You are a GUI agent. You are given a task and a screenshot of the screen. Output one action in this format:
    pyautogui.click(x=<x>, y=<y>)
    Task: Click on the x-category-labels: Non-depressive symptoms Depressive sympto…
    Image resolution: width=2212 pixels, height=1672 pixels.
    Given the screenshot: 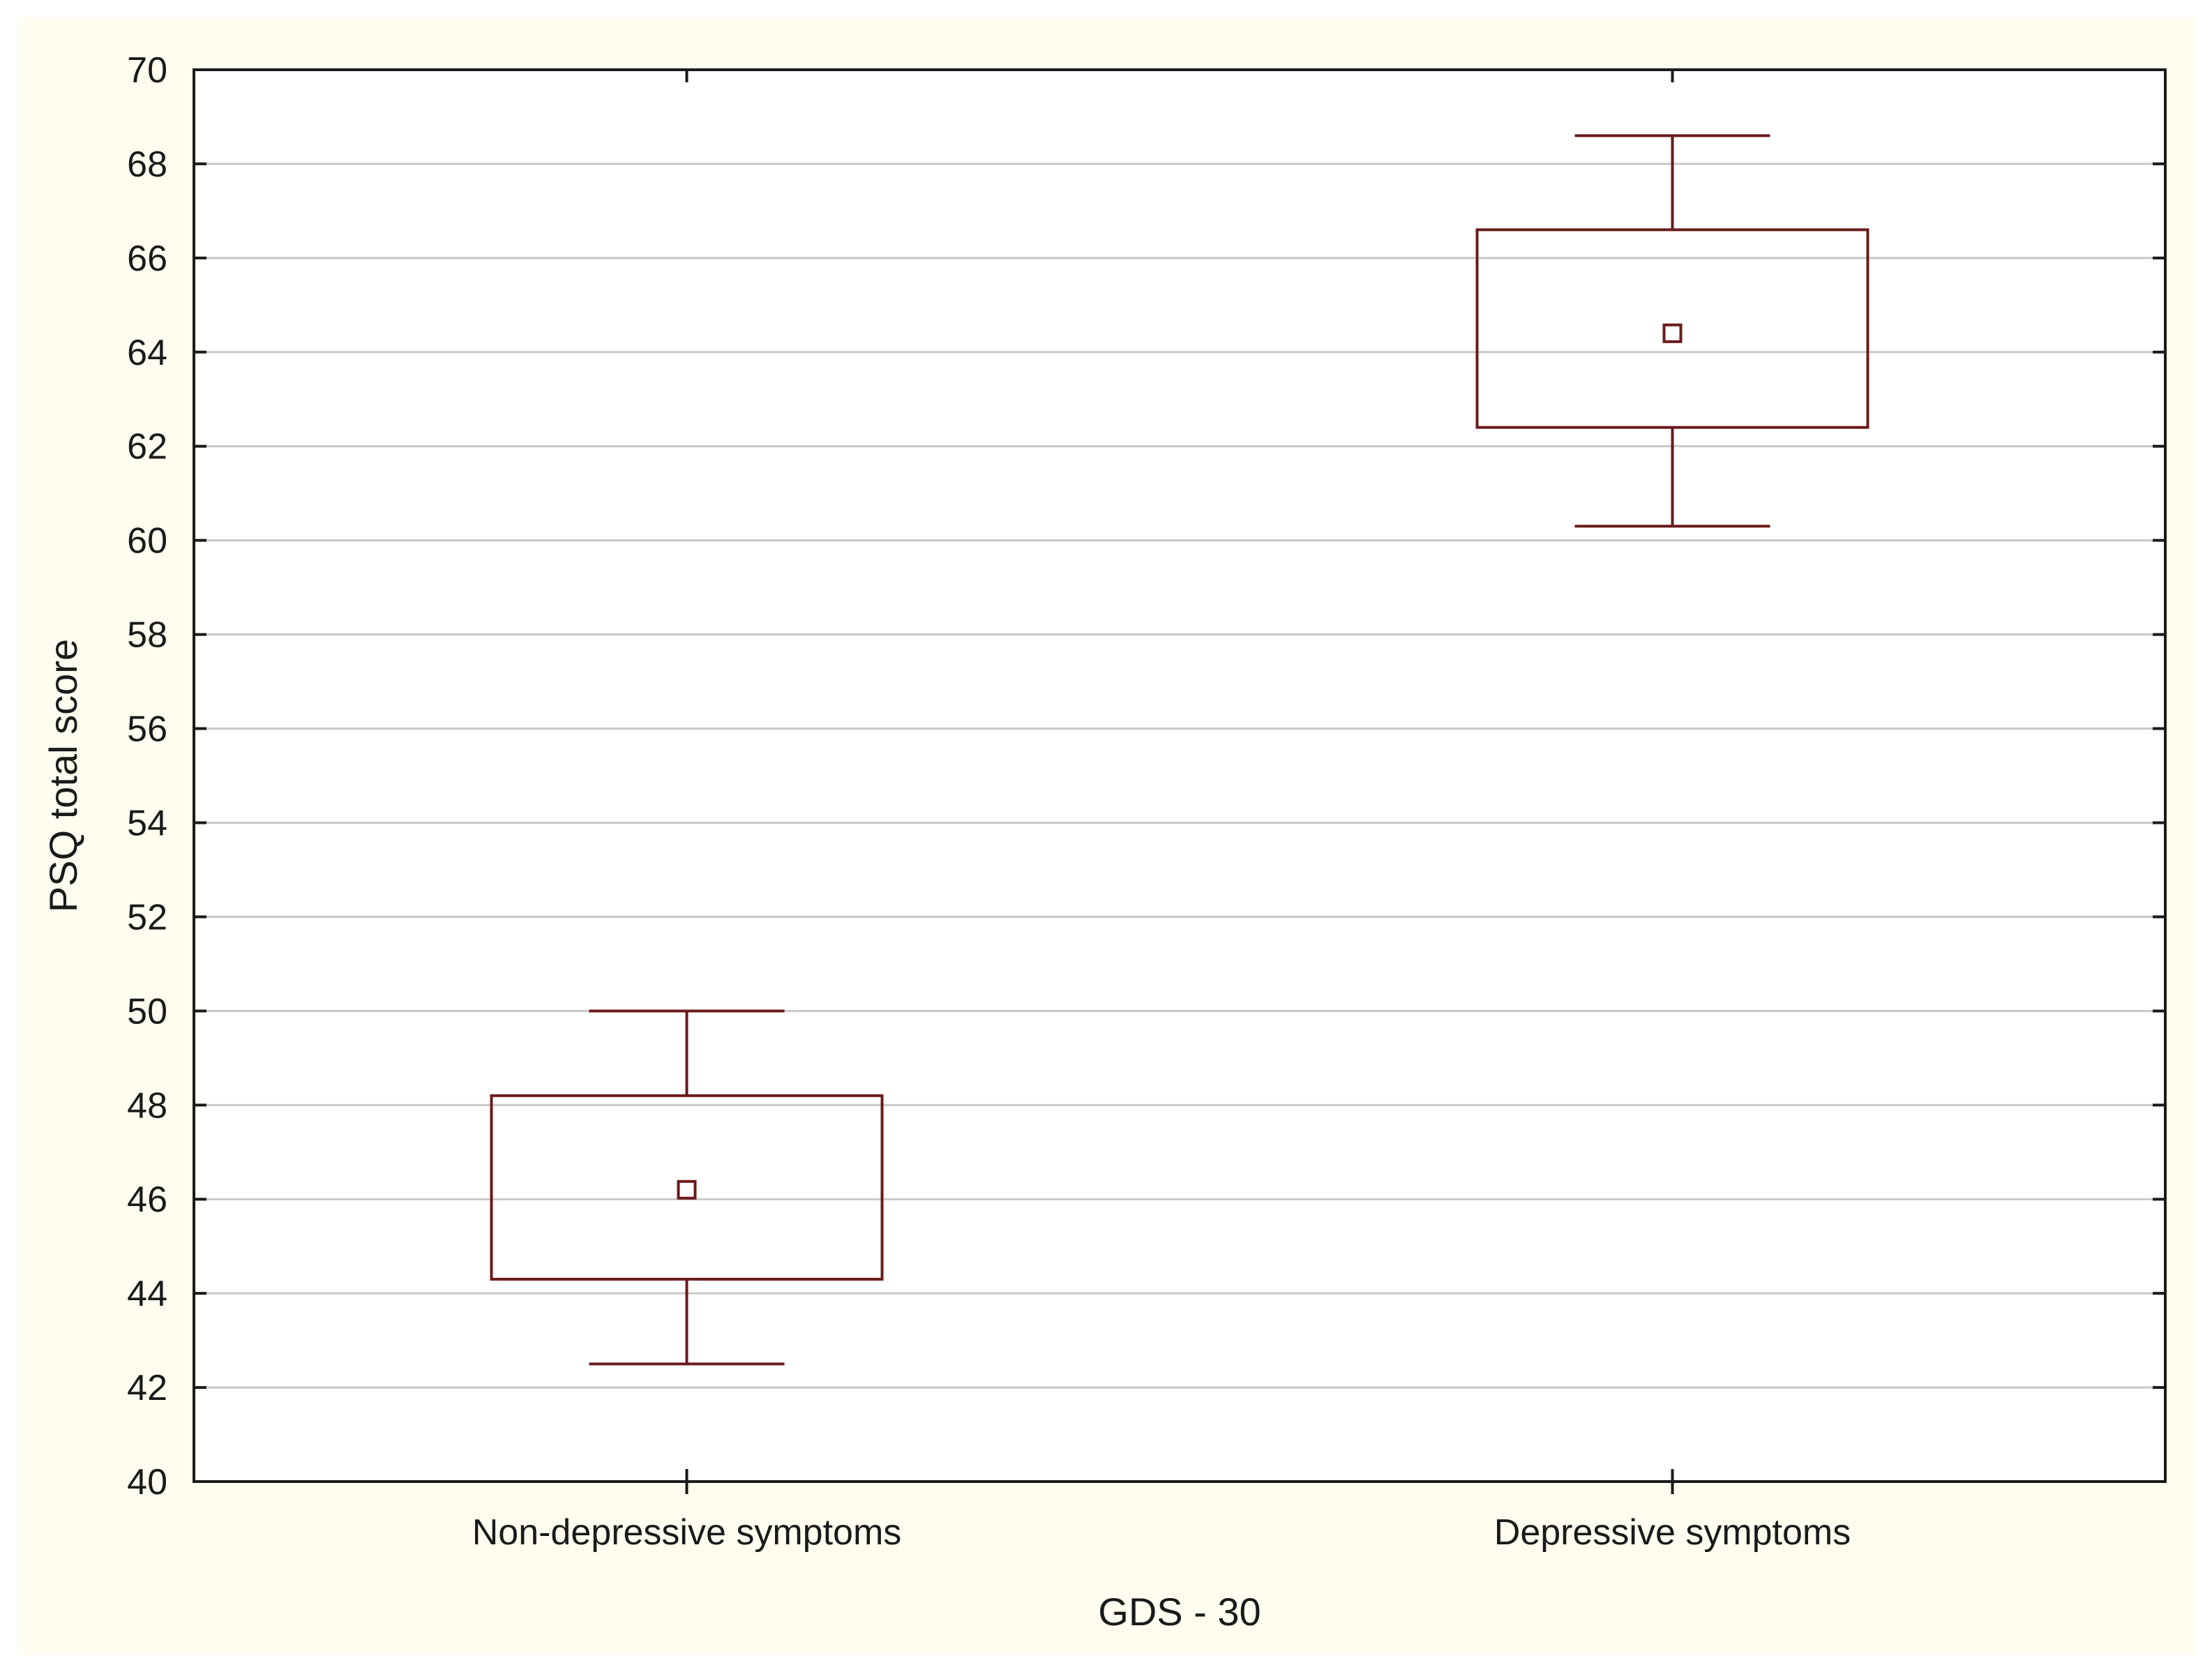 What is the action you would take?
    pyautogui.click(x=1161, y=1532)
    